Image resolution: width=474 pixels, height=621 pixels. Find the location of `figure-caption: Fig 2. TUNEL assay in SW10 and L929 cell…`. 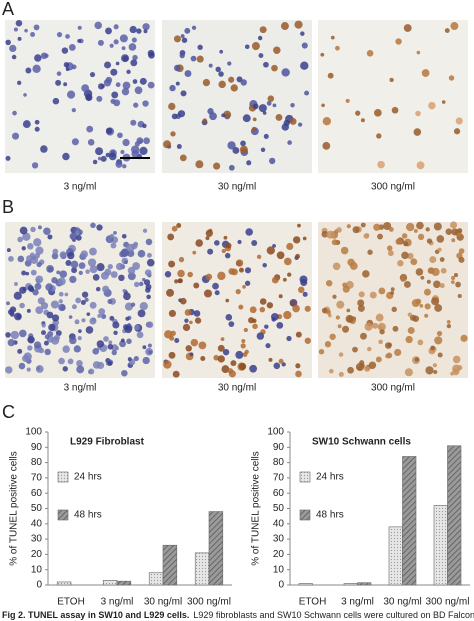

figure-caption: Fig 2. TUNEL assay in SW10 and L929 cell… is located at coordinates (238, 615).